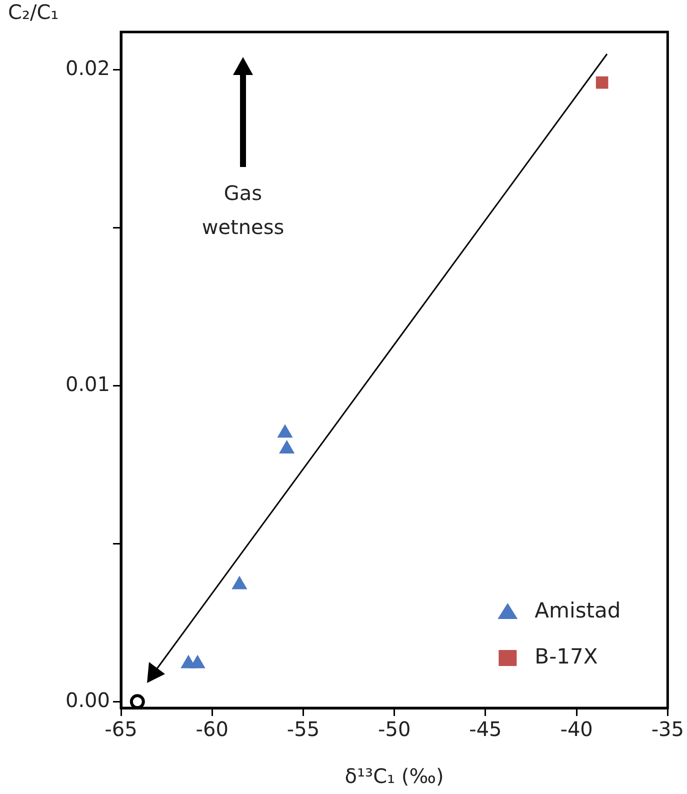  Describe the element at coordinates (87, 68) in the screenshot. I see `y-tick-label: 0.02` at that location.